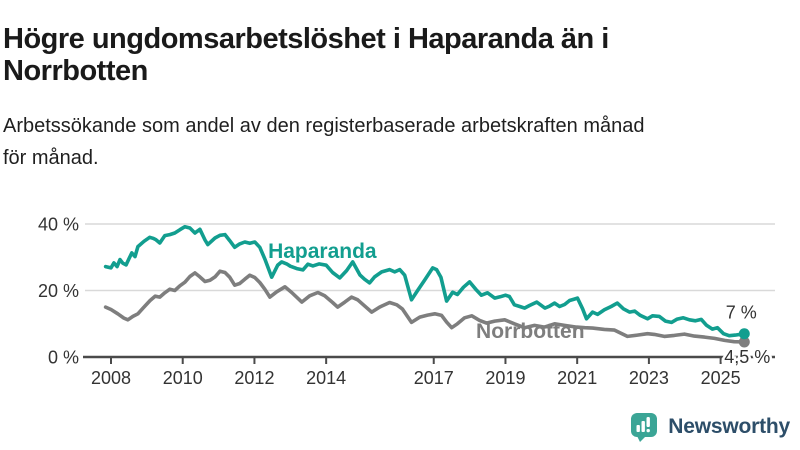 Image resolution: width=800 pixels, height=450 pixels. What do you see at coordinates (51, 158) in the screenshot?
I see `chart-subtitle-line2: för månad.` at bounding box center [51, 158].